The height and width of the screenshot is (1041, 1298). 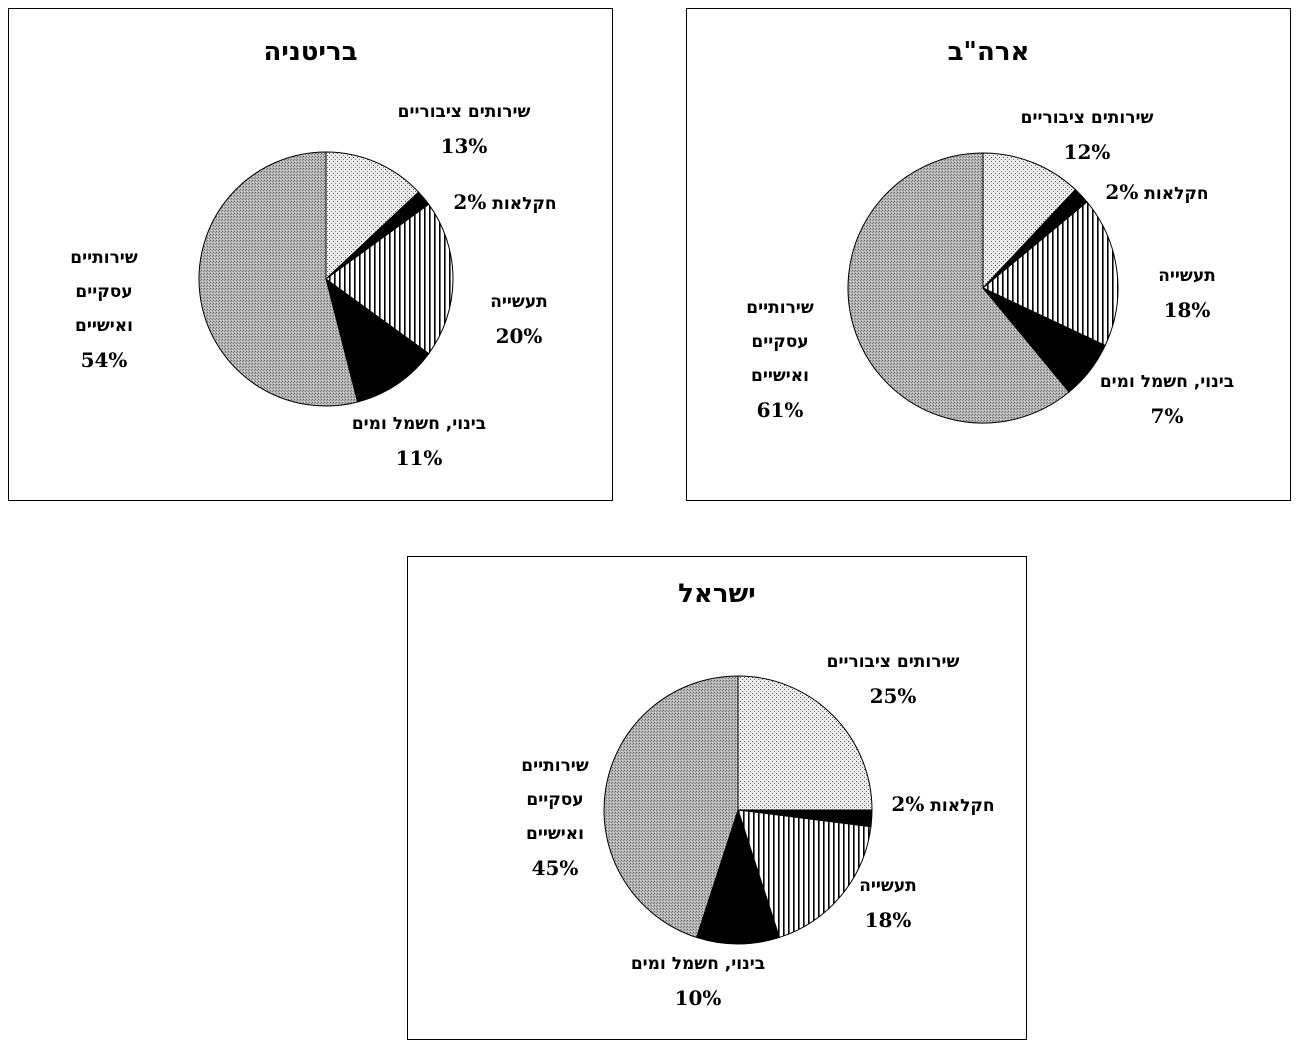 I want to click on label-construction: בינוי, חשמל ומים 11%, so click(x=419, y=442).